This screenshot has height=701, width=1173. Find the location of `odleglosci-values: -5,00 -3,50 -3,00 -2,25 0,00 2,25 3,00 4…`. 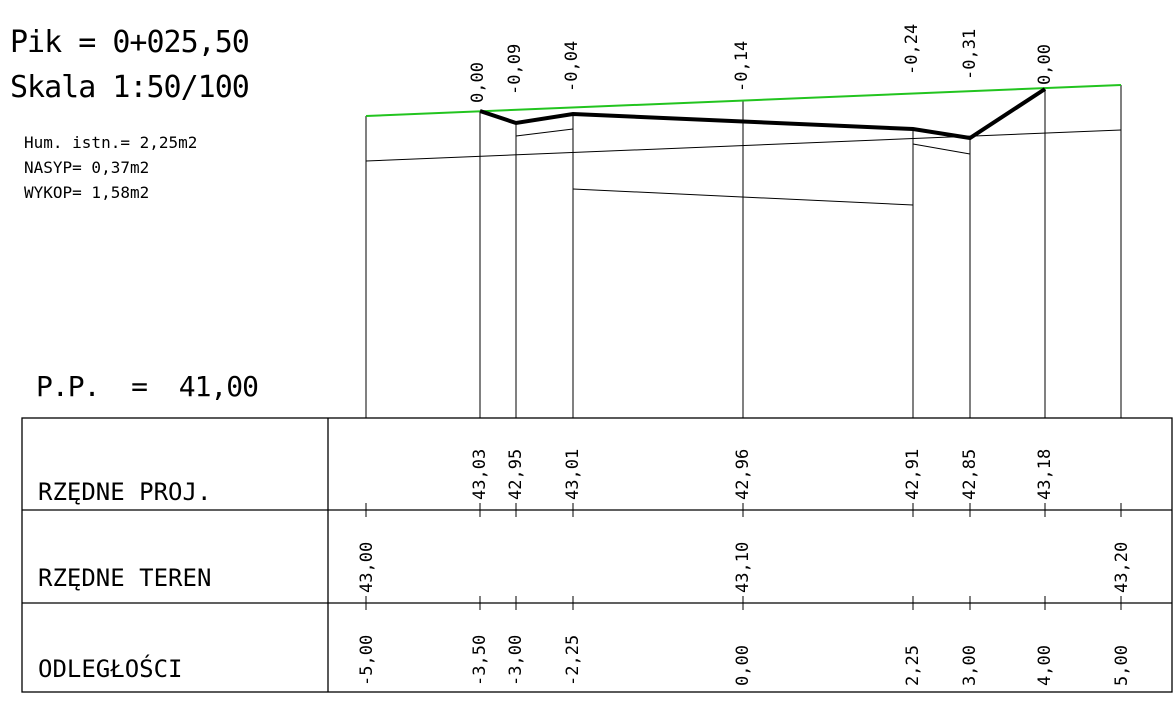

odleglosci-values: -5,00 -3,50 -3,00 -2,25 0,00 2,25 3,00 4… is located at coordinates (744, 660).